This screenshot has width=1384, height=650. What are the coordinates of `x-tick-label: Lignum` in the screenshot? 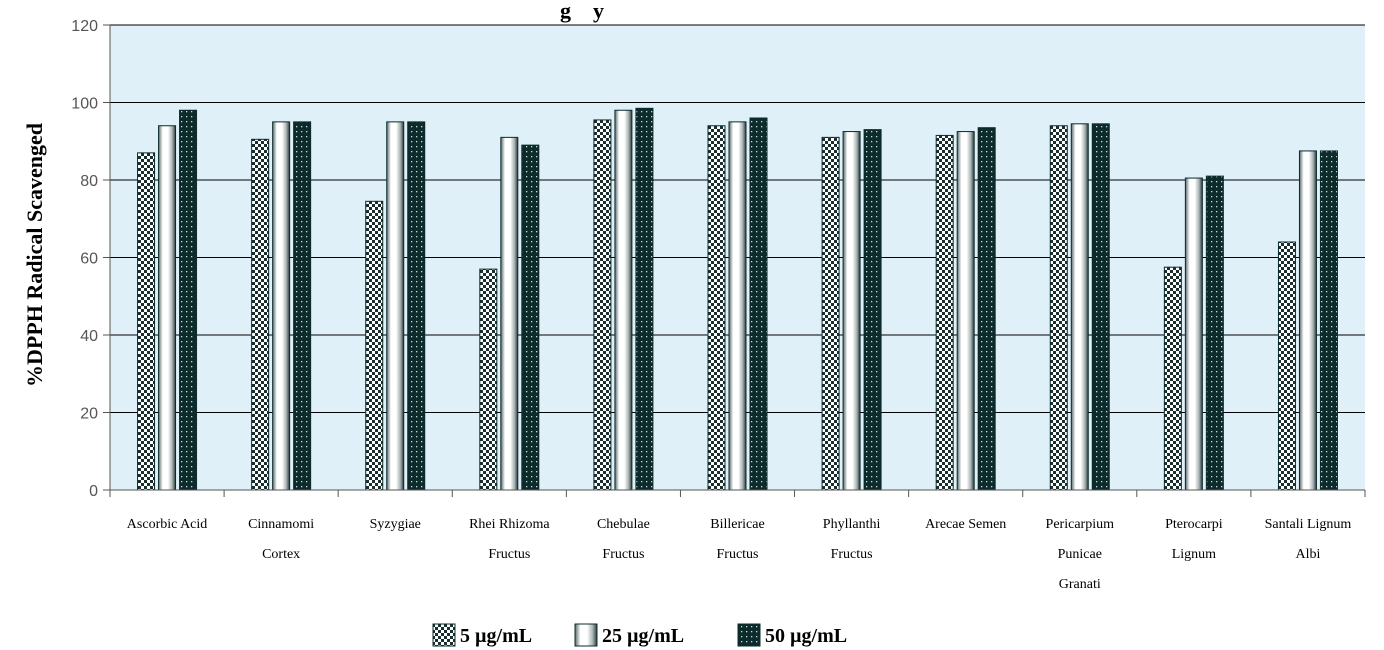 It's located at (1194, 554).